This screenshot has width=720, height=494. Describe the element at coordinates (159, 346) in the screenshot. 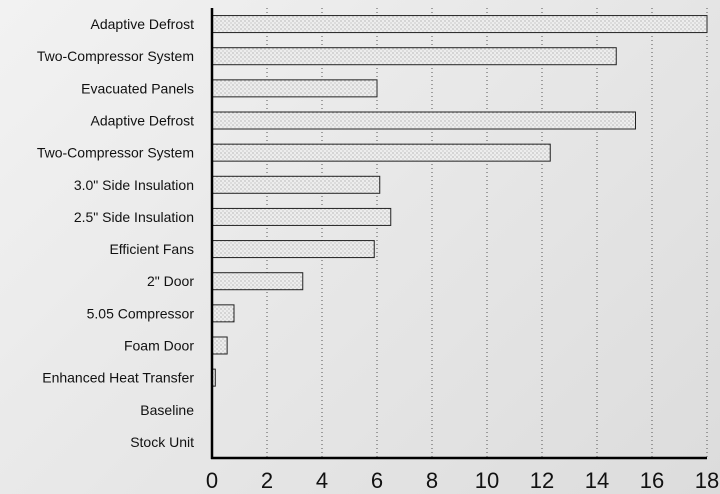

I see `category-label: Foam Door` at that location.